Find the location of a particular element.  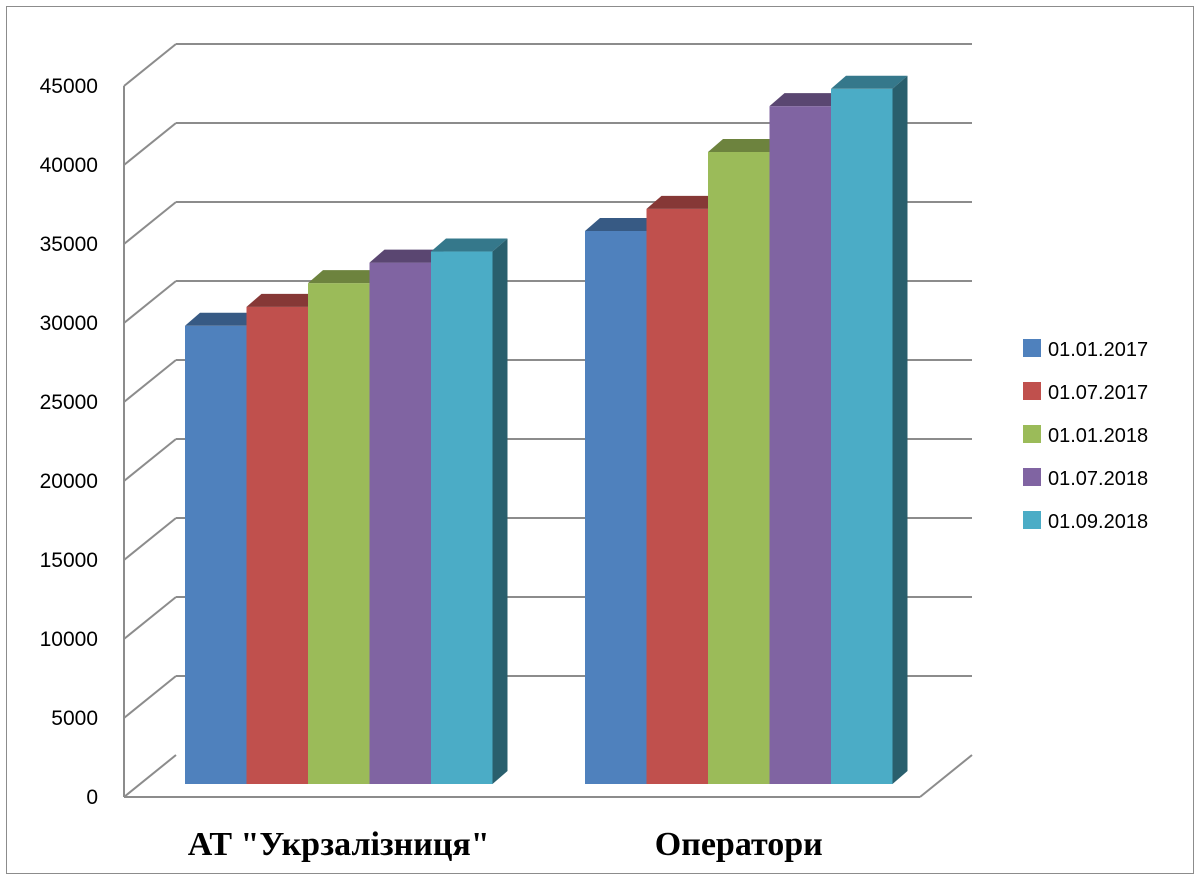

y-tick-label: 25000 is located at coordinates (69, 402).